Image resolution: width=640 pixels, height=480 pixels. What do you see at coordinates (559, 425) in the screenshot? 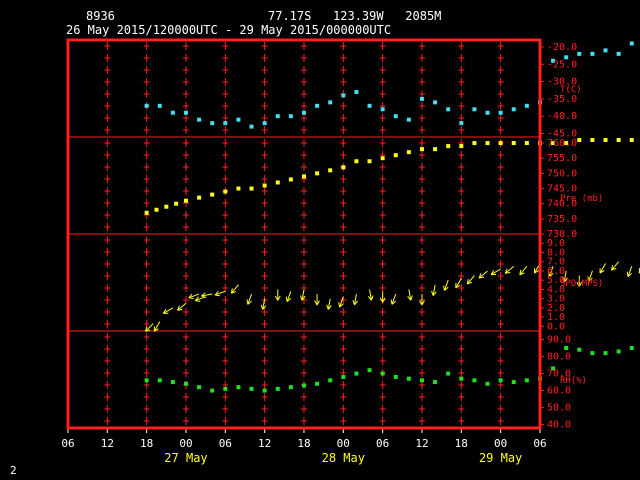
I see `rh-y-tick-label: 40.0` at bounding box center [559, 425].